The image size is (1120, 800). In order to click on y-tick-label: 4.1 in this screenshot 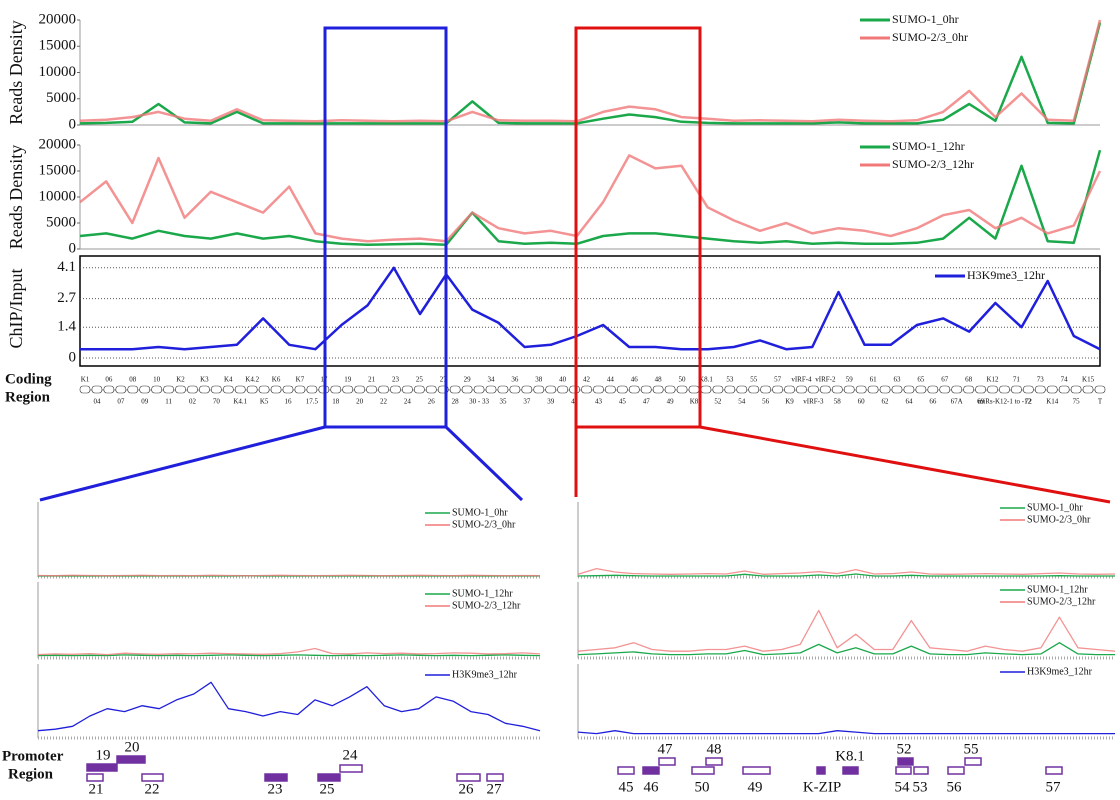, I will do `click(66, 267)`.